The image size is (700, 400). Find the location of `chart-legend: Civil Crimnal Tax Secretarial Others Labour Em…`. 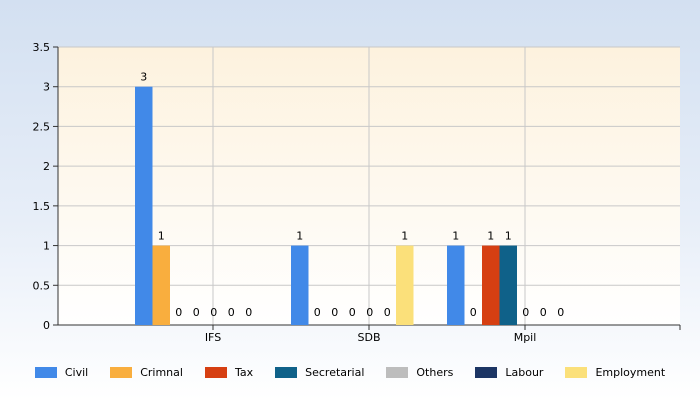

chart-legend: Civil Crimnal Tax Secretarial Others Labour Em… is located at coordinates (350, 372).